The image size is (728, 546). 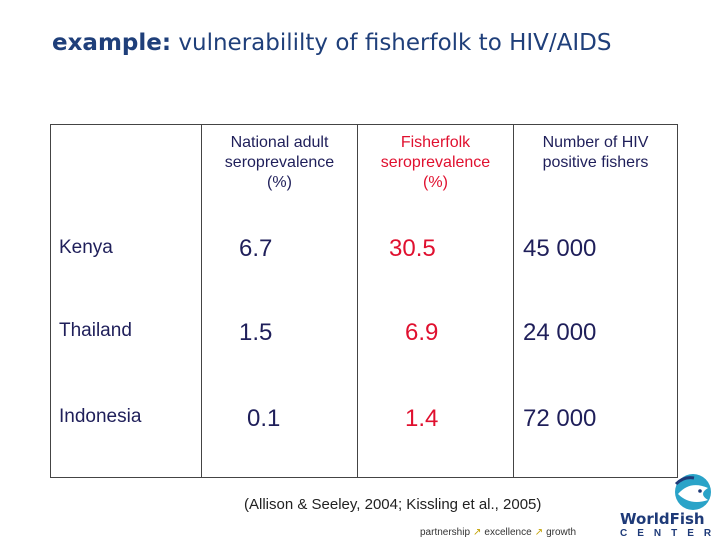 What do you see at coordinates (435, 162) in the screenshot?
I see `header-fisherfolk: Fisherfolk seroprevalence (%)` at bounding box center [435, 162].